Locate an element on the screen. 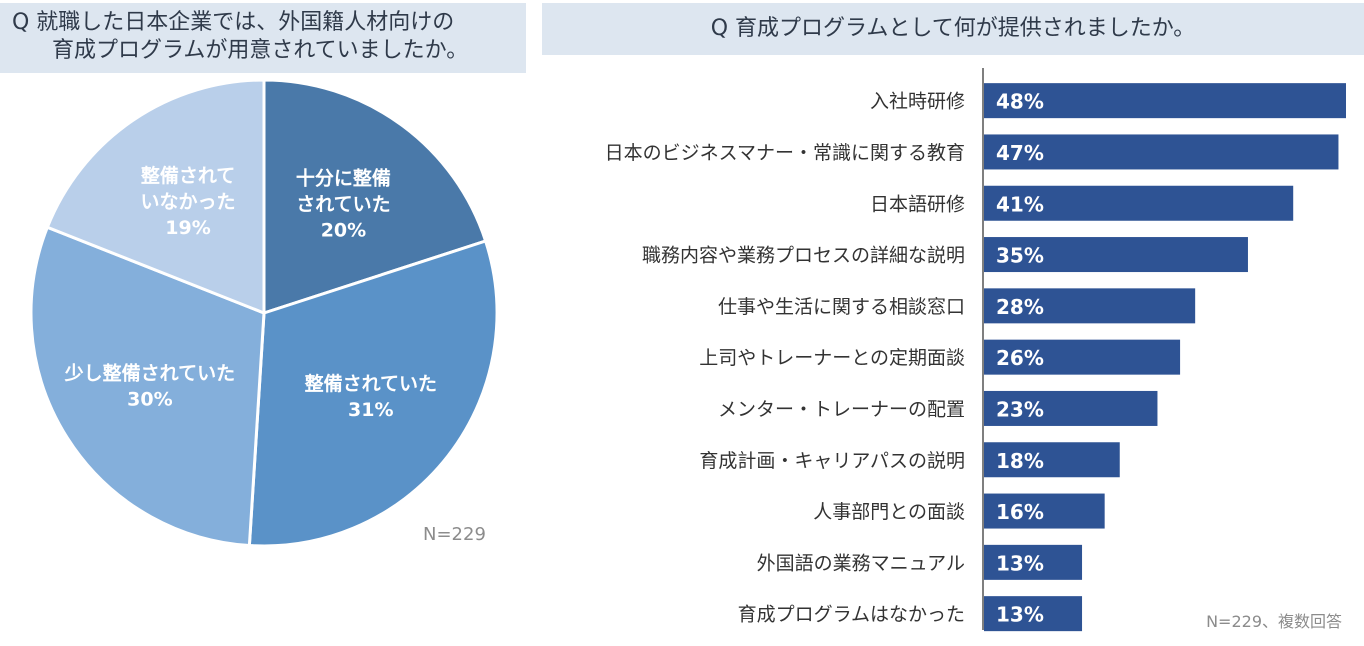 This screenshot has height=646, width=1364. bar-question-text: Q 育成プログラムとして何が提供されましたか。 is located at coordinates (953, 28).